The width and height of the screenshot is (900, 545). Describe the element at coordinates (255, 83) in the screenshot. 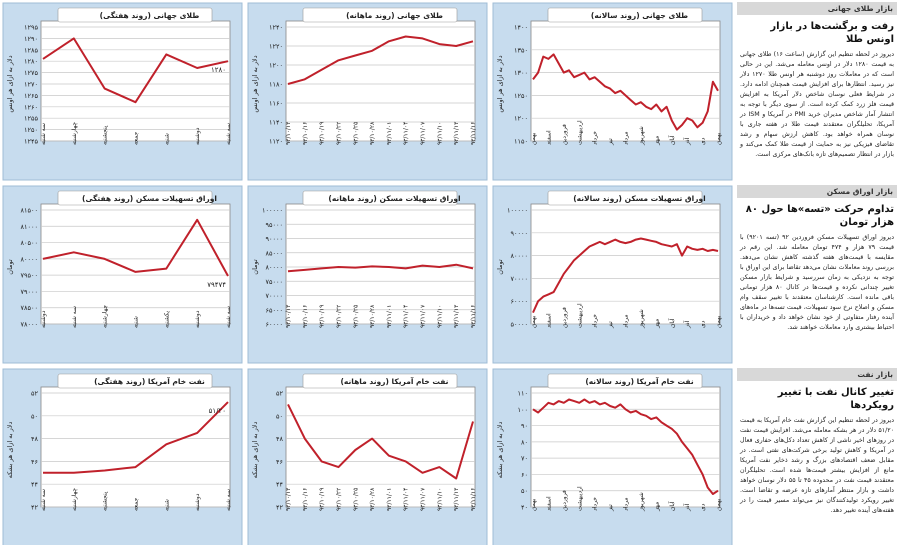

I see `y-axis-label: دلار به ازای هر اونس` at that location.